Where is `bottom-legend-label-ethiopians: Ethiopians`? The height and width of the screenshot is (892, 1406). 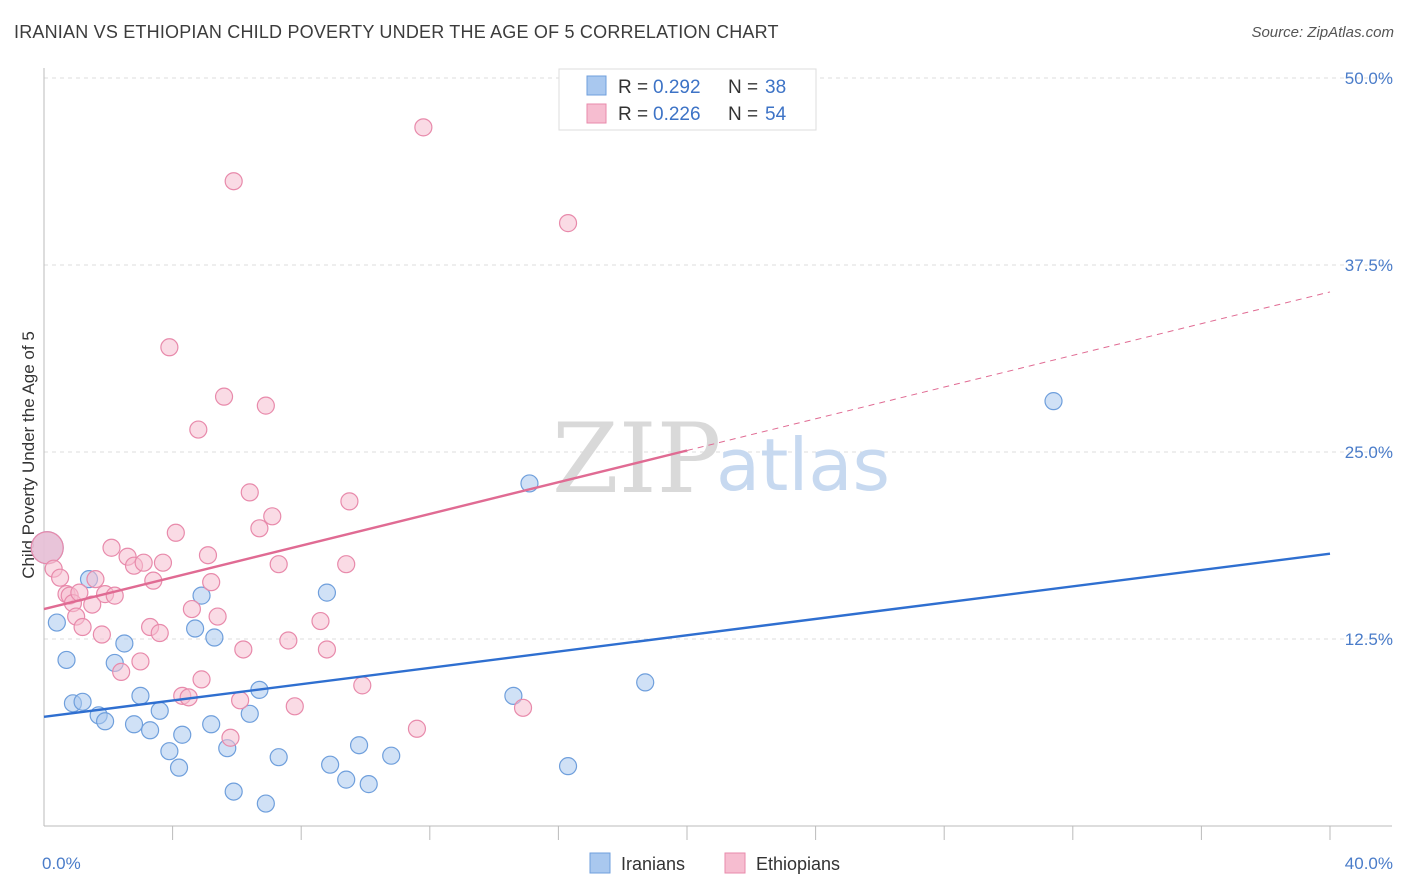 bottom-legend-label-ethiopians: Ethiopians is located at coordinates (798, 864).